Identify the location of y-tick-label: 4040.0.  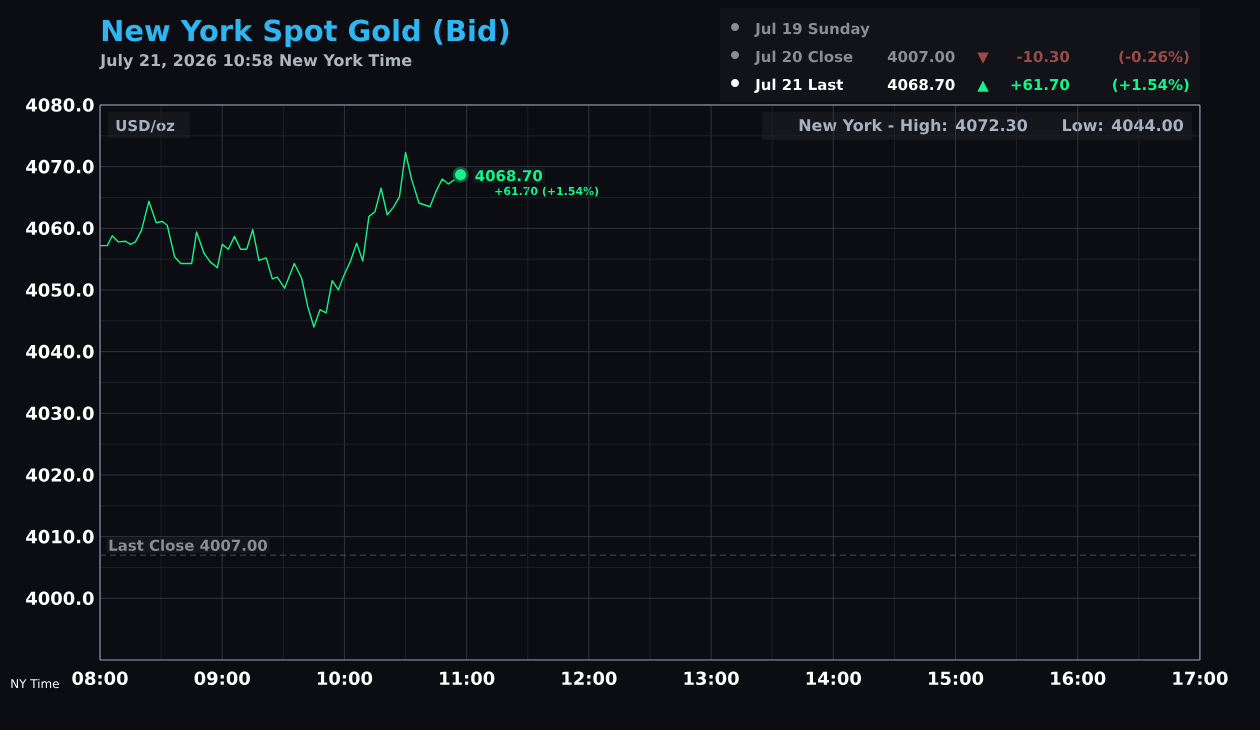
(60, 351).